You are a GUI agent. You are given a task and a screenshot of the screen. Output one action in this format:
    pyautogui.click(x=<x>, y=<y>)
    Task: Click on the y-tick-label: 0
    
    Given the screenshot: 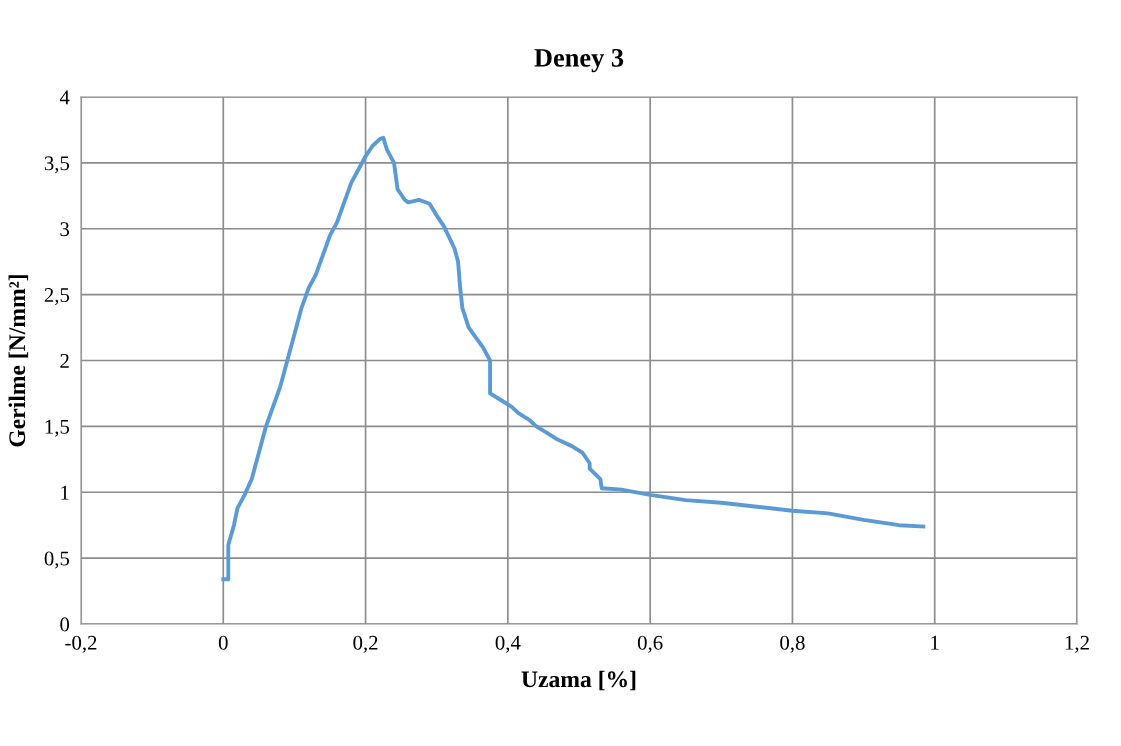 What is the action you would take?
    pyautogui.click(x=65, y=624)
    